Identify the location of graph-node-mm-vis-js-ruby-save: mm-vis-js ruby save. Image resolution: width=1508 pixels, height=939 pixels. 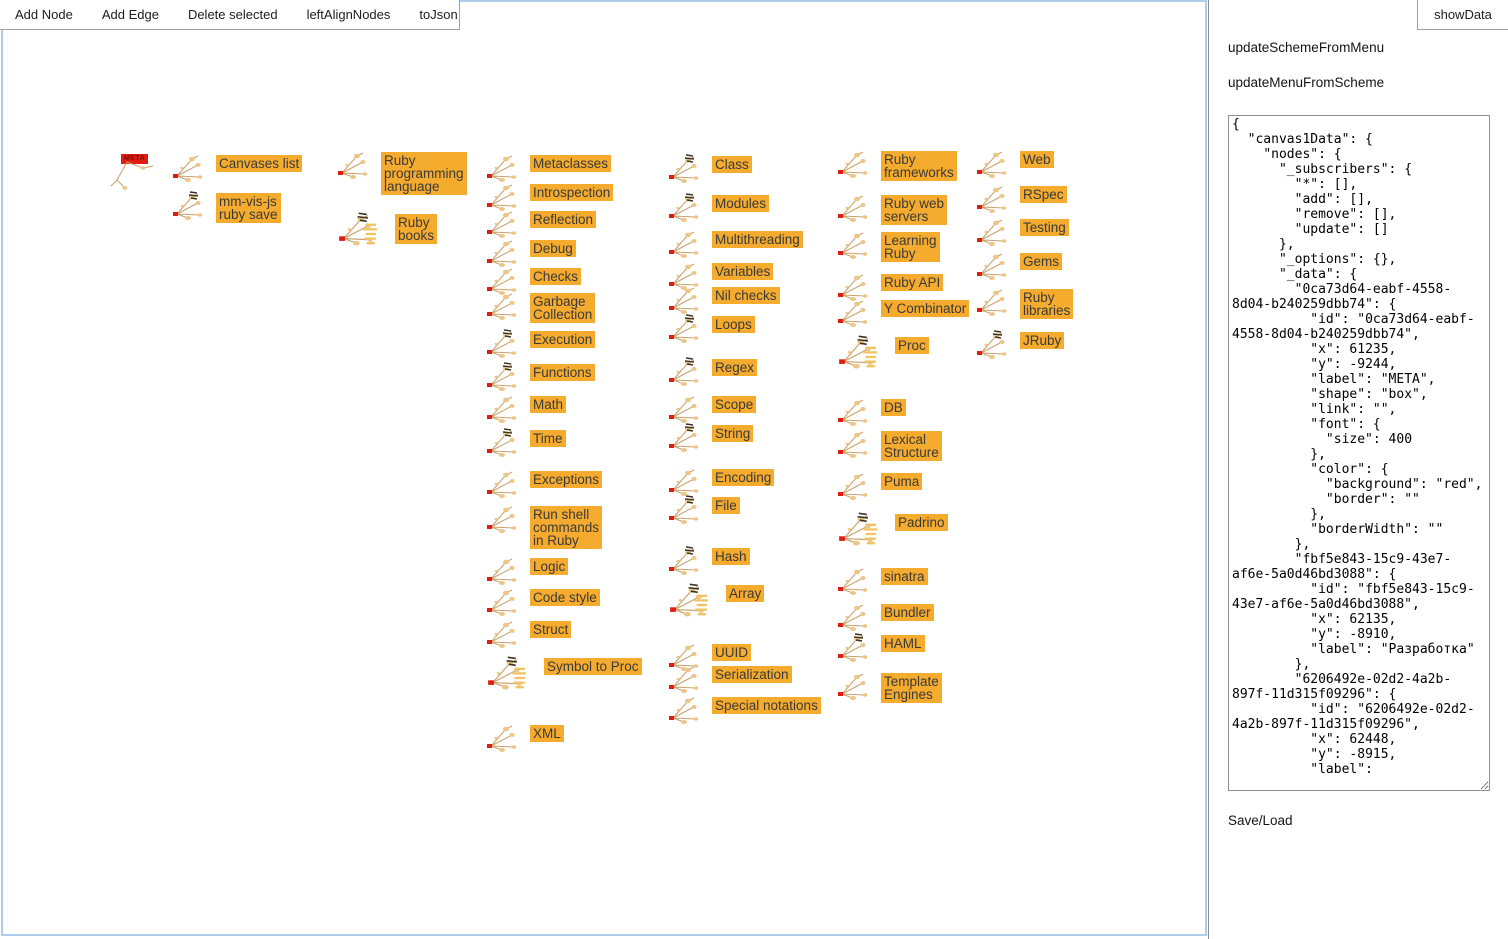
(225, 207).